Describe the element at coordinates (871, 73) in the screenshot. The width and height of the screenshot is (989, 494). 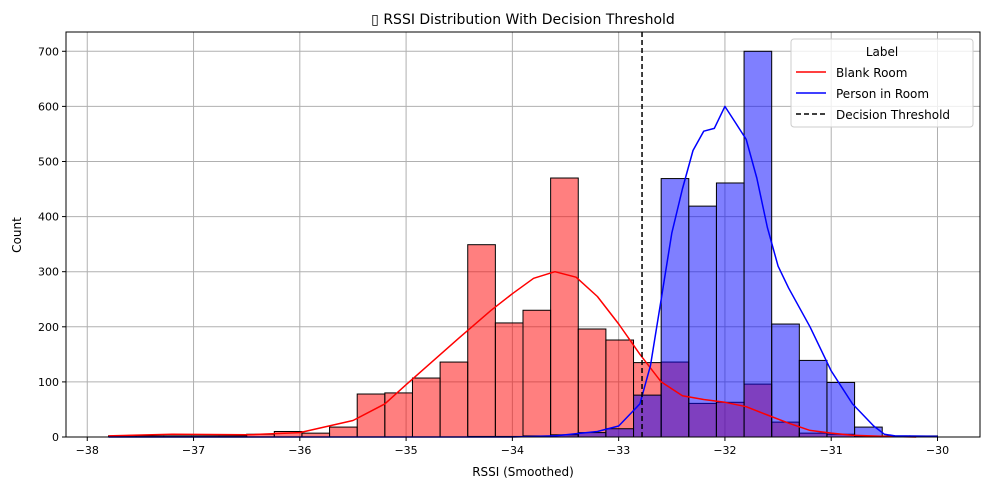
I see `legend-label-blank-room: Blank Room` at that location.